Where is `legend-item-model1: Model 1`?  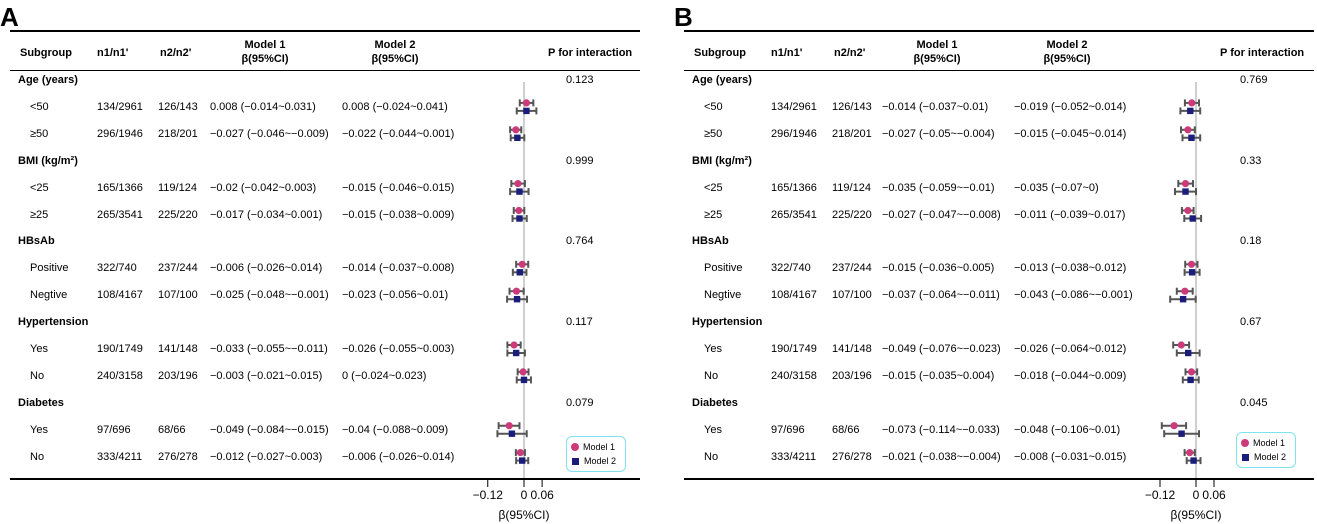
legend-item-model1: Model 1 is located at coordinates (593, 447).